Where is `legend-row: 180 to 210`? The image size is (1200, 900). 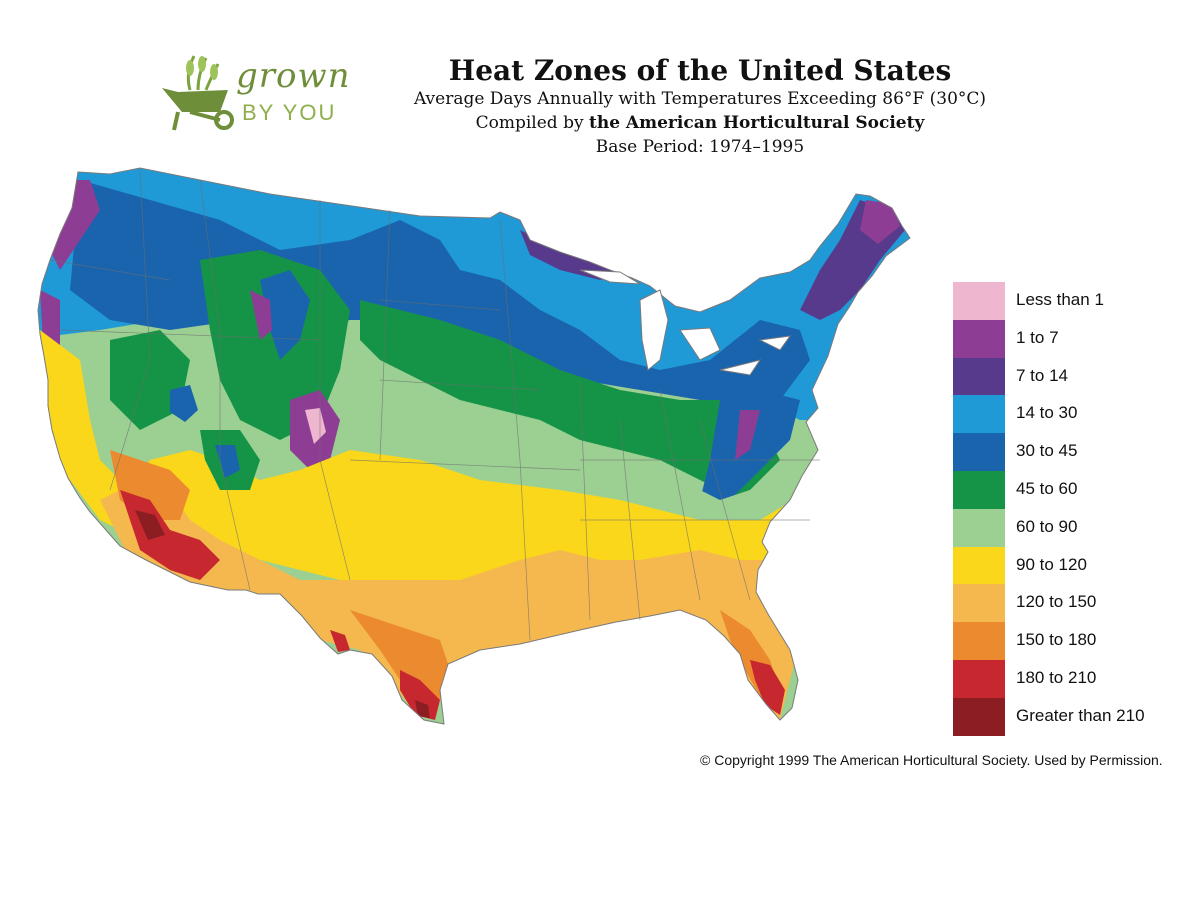
legend-row: 180 to 210 is located at coordinates (1068, 678).